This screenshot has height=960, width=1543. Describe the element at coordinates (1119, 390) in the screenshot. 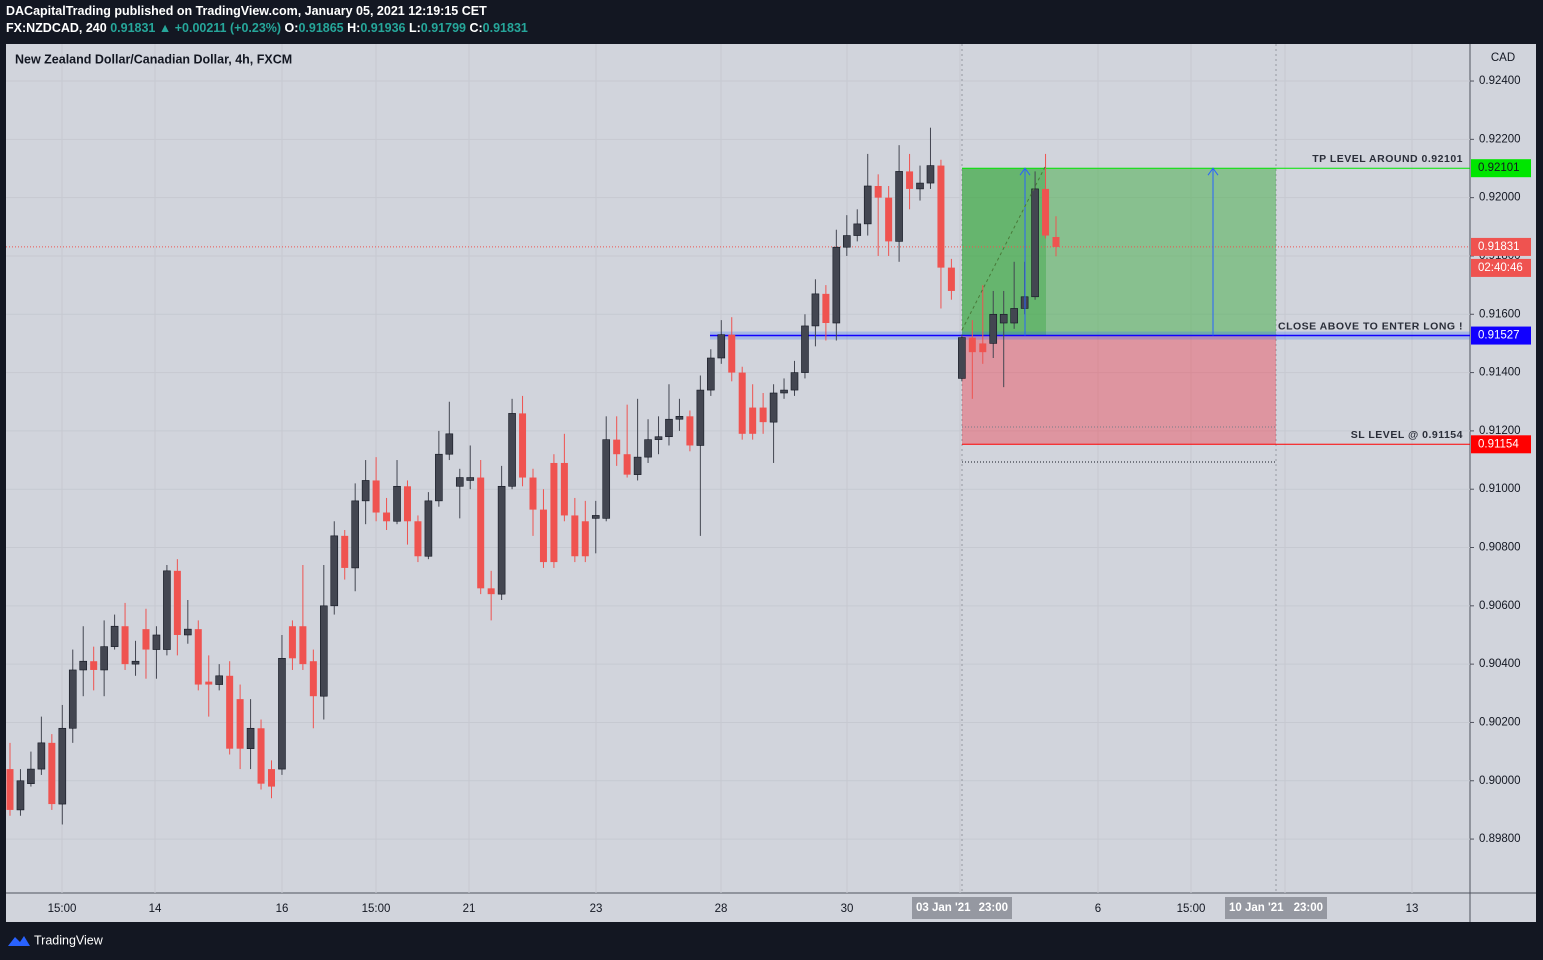

I see `stop-zone` at that location.